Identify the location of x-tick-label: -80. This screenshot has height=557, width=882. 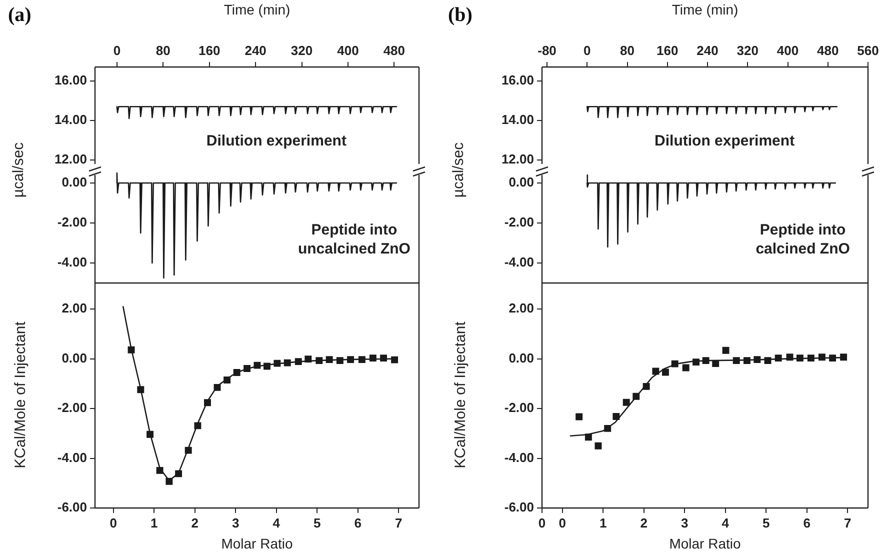
(547, 50).